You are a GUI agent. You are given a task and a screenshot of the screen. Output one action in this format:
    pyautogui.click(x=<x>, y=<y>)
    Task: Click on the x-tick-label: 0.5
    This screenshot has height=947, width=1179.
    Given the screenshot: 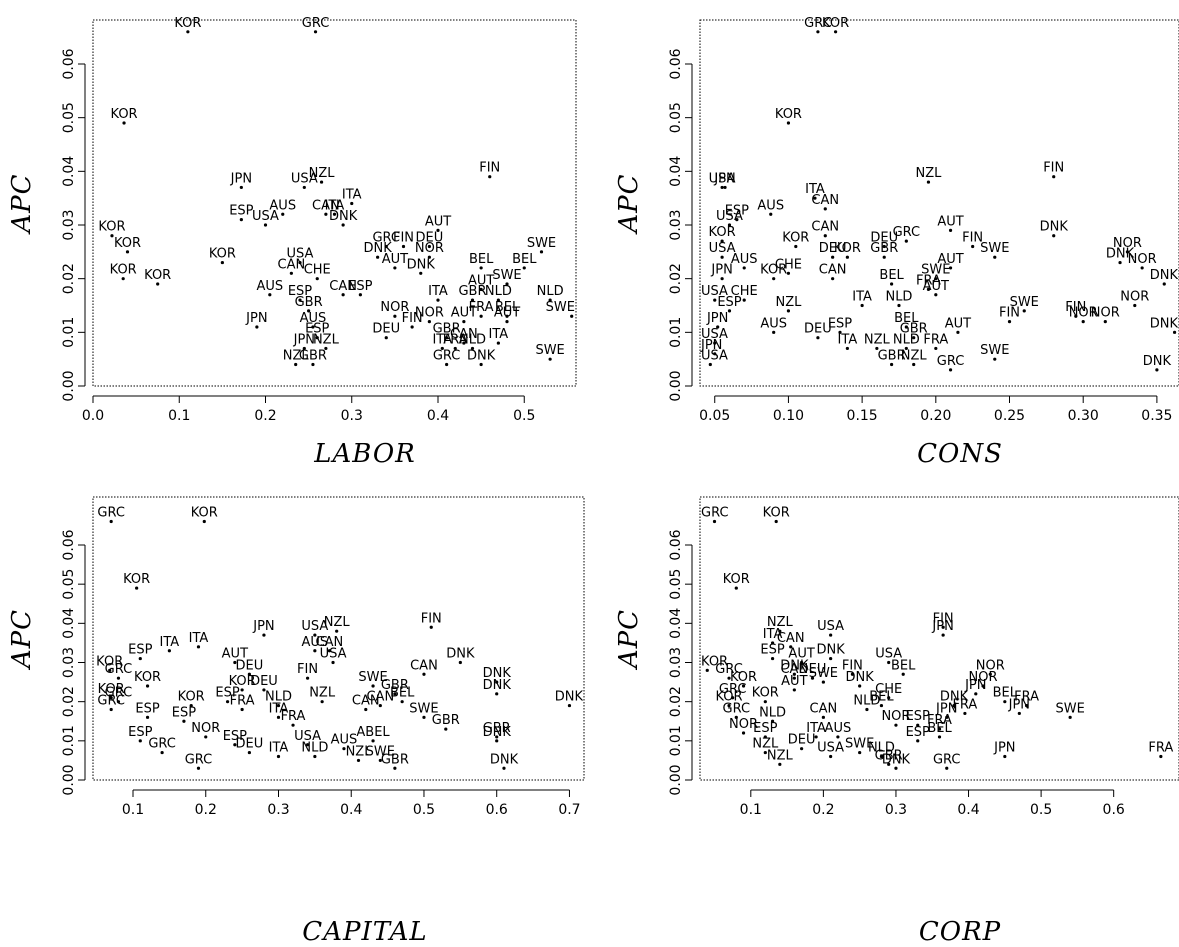 What is the action you would take?
    pyautogui.click(x=424, y=810)
    